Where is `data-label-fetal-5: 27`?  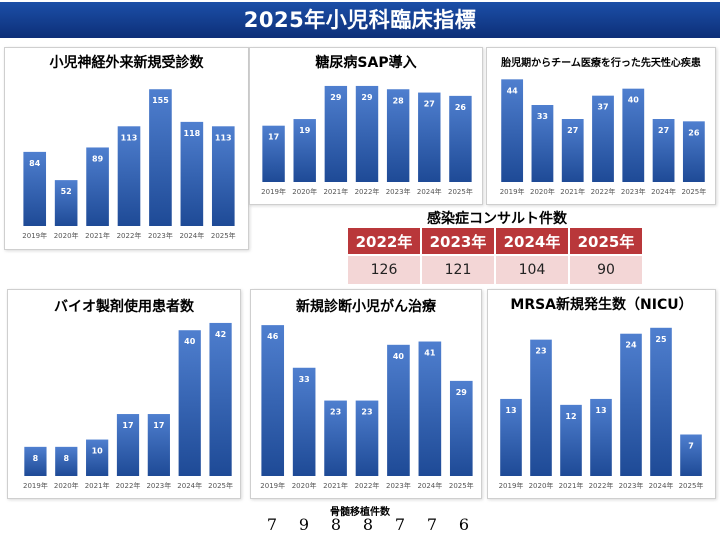 data-label-fetal-5: 27 is located at coordinates (663, 130).